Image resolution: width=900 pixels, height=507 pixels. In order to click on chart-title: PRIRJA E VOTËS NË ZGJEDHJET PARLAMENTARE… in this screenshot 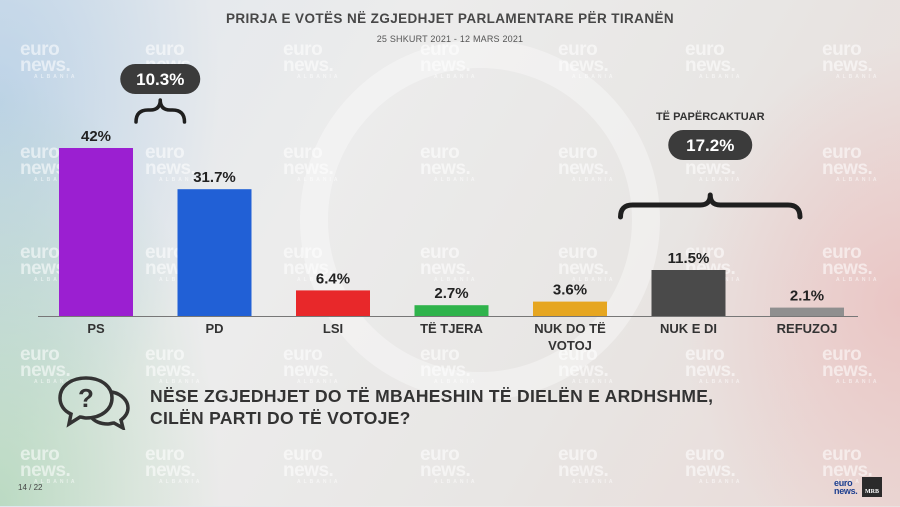, I will do `click(450, 18)`.